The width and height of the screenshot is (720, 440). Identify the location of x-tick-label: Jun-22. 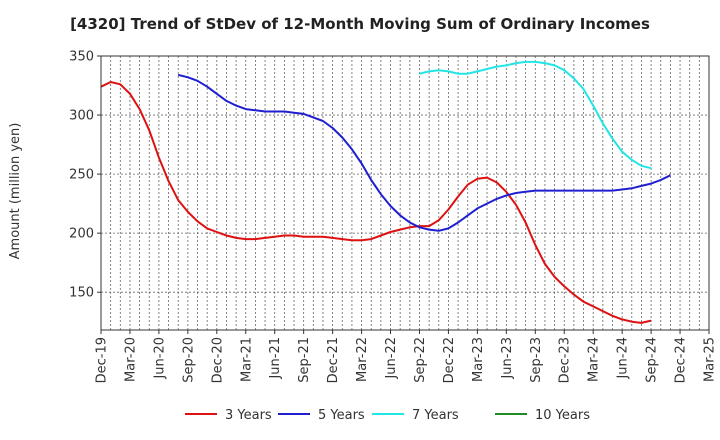
(391, 358).